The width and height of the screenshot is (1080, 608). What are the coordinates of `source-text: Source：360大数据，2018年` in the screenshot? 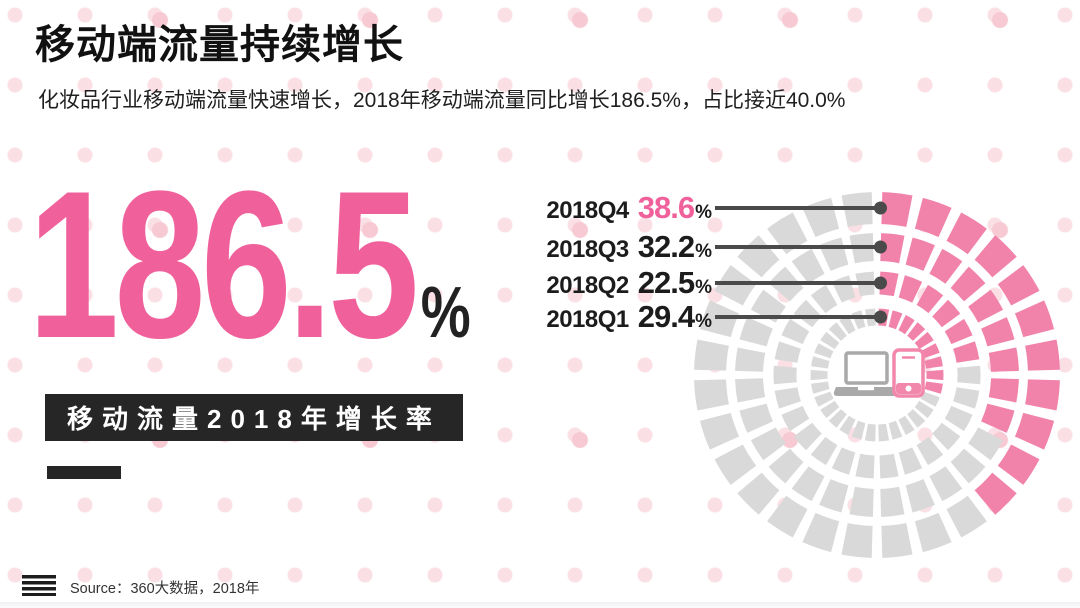 It's located at (165, 589).